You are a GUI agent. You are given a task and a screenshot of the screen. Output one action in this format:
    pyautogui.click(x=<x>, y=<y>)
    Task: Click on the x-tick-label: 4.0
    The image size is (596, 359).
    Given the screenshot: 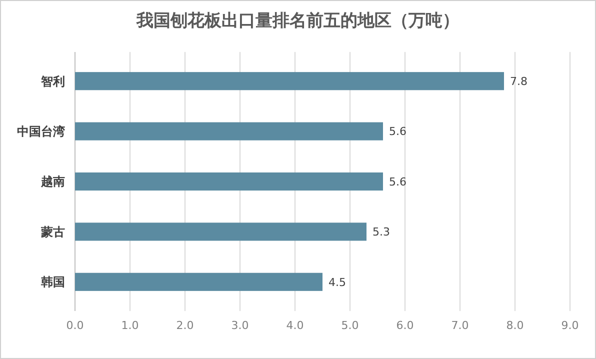 What is the action you would take?
    pyautogui.click(x=295, y=325)
    